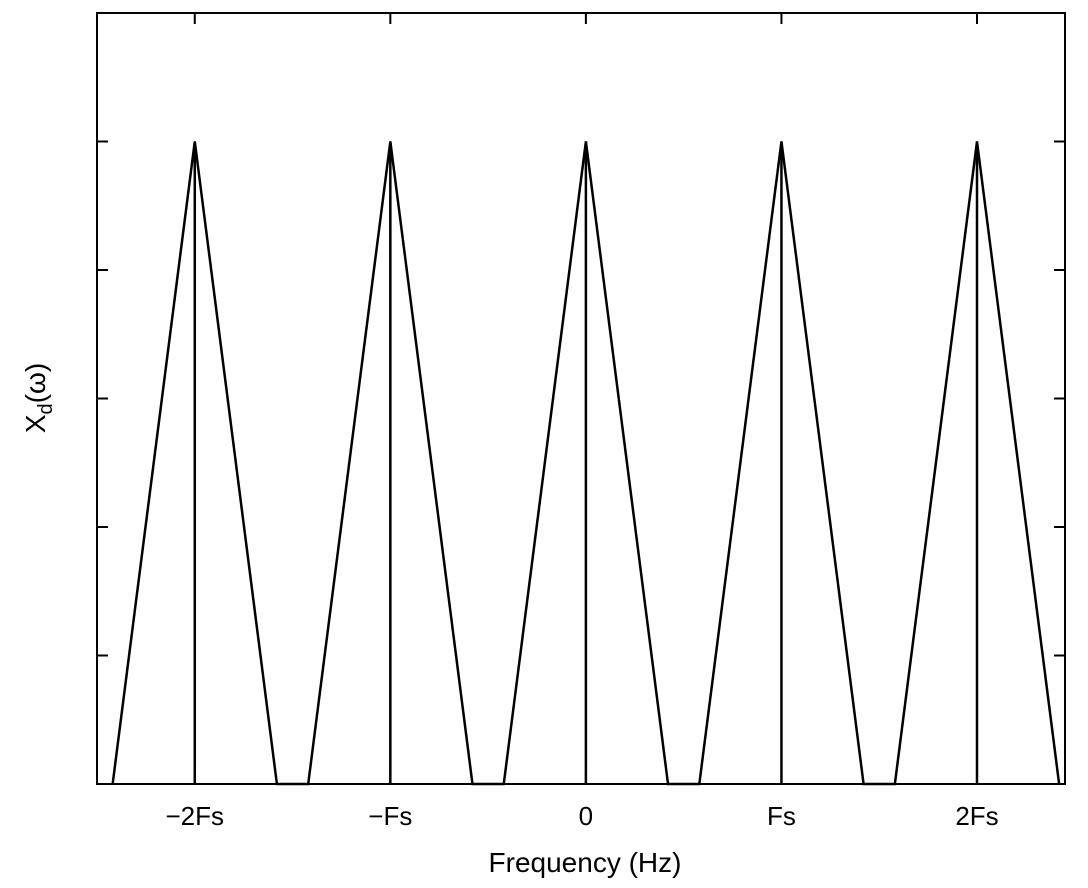 The height and width of the screenshot is (888, 1088). Describe the element at coordinates (195, 816) in the screenshot. I see `x-tick-label: −2Fs` at that location.